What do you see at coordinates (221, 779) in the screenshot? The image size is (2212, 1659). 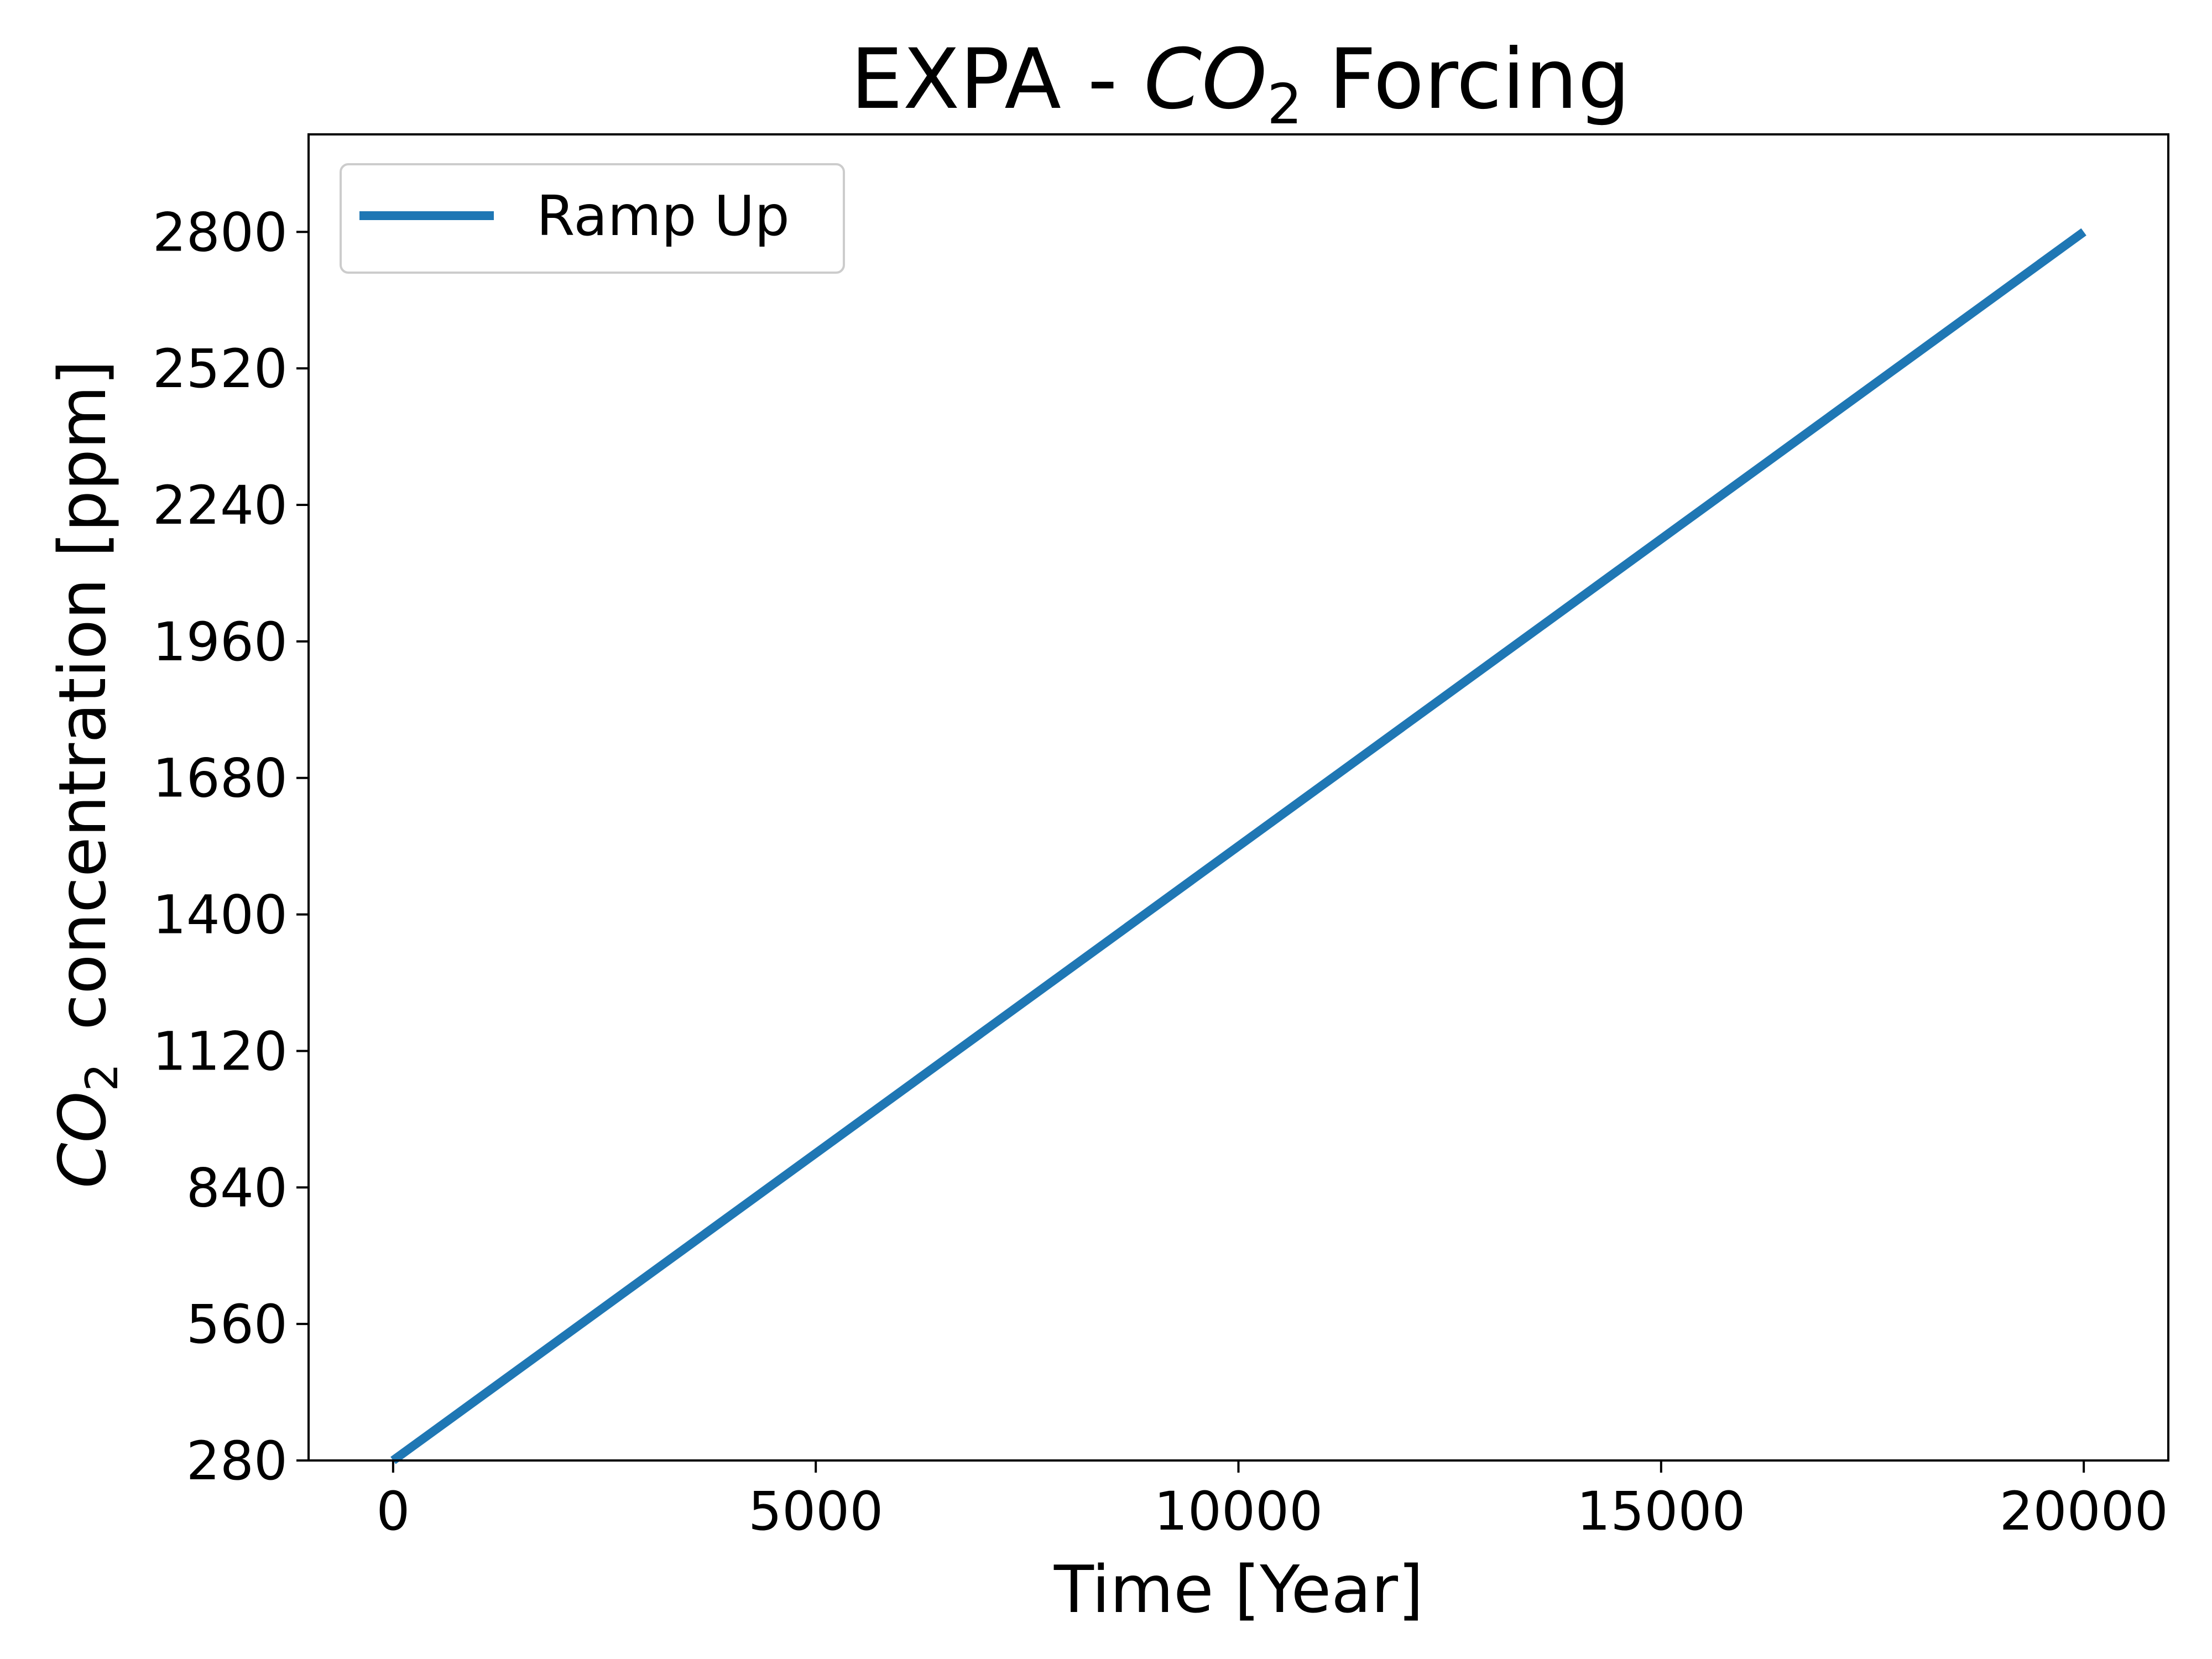 I see `y-tick-label: 1680` at bounding box center [221, 779].